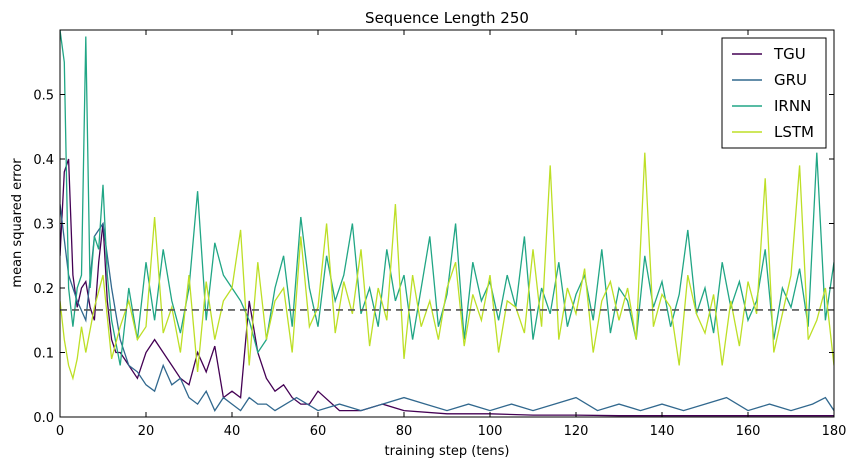 The image size is (856, 468). Describe the element at coordinates (43, 225) in the screenshot. I see `y-tick-label: 0.3` at that location.